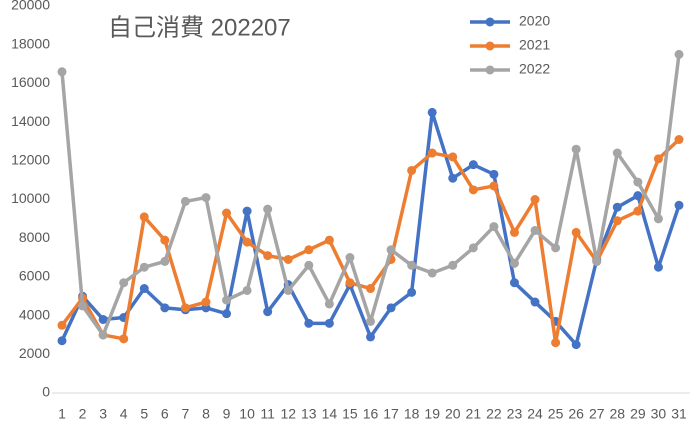  I want to click on x-tick-label: 2, so click(83, 414).